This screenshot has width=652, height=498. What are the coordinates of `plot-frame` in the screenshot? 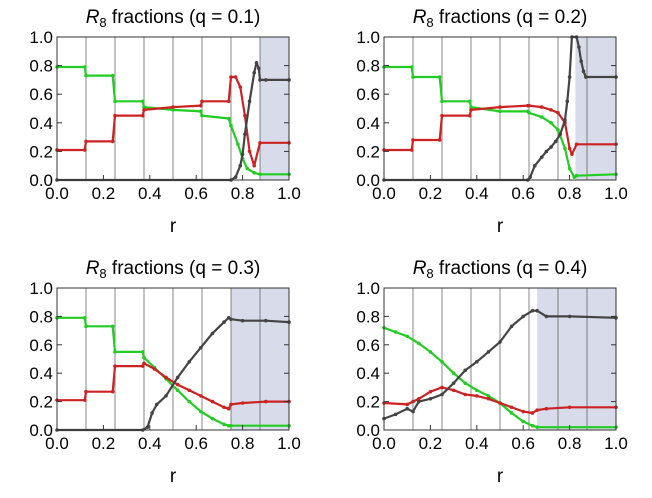 It's located at (173, 108).